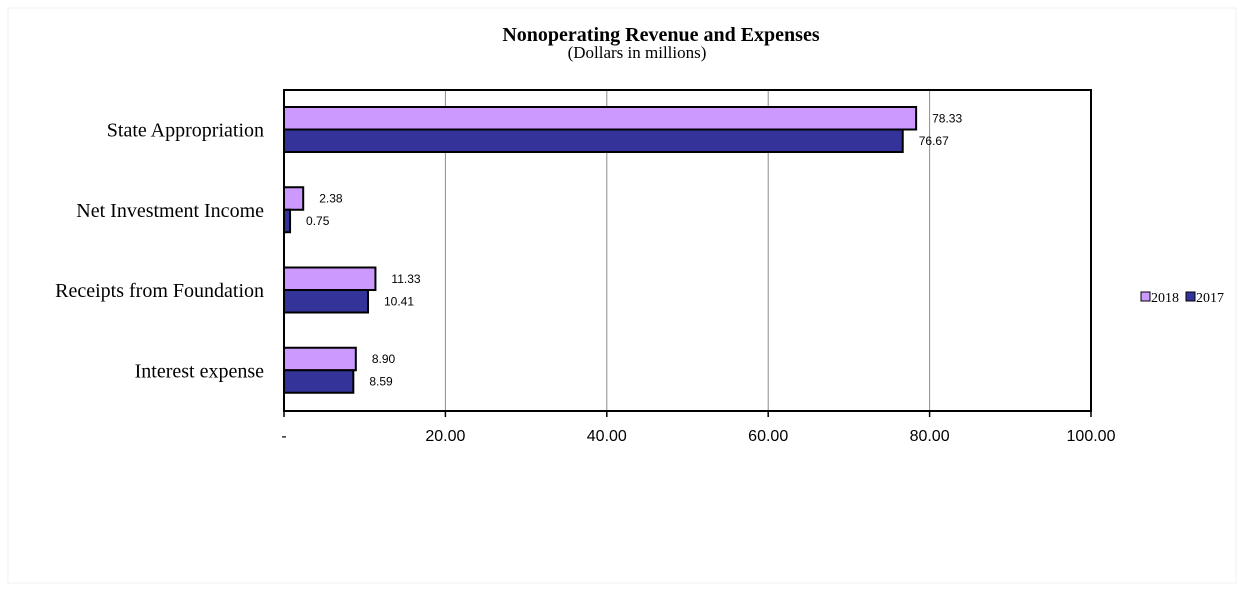  I want to click on category-label-3: Interest expense, so click(200, 371).